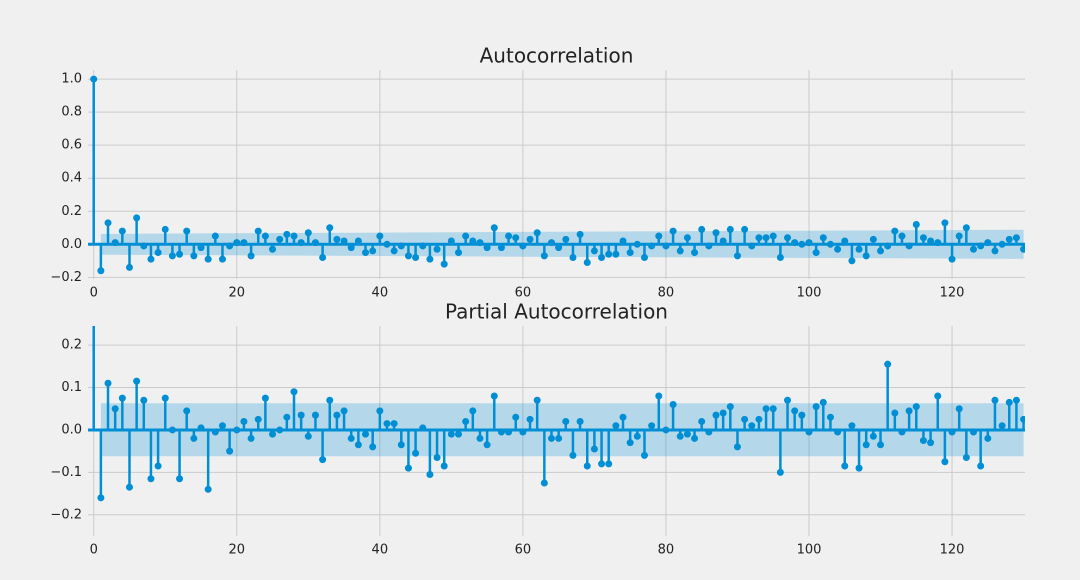 The height and width of the screenshot is (580, 1080). What do you see at coordinates (237, 293) in the screenshot?
I see `x-tick-label: 20` at bounding box center [237, 293].